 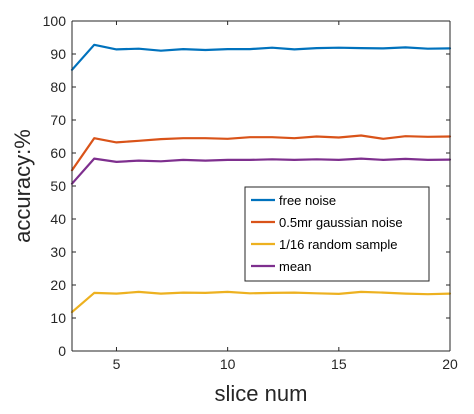 What do you see at coordinates (450, 364) in the screenshot?
I see `x-tick-label-3: 20` at bounding box center [450, 364].